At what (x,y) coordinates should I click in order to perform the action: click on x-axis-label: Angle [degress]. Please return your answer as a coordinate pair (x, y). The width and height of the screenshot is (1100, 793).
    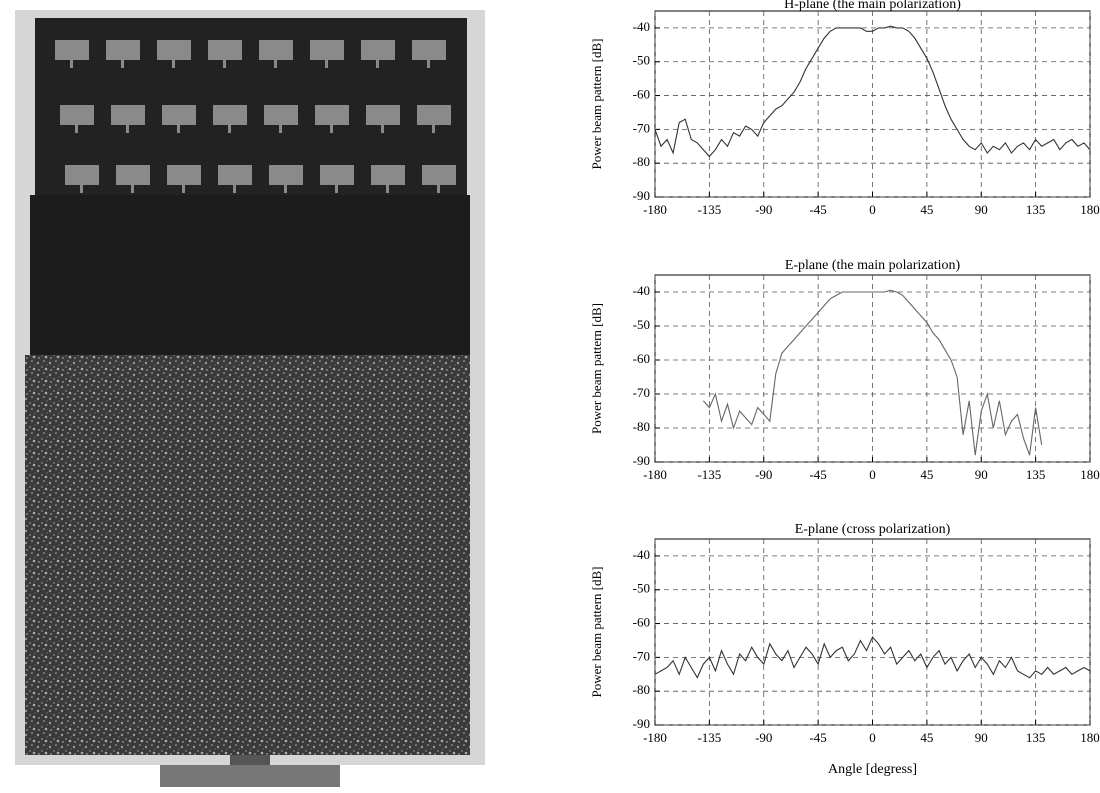
    Looking at the image, I should click on (872, 769).